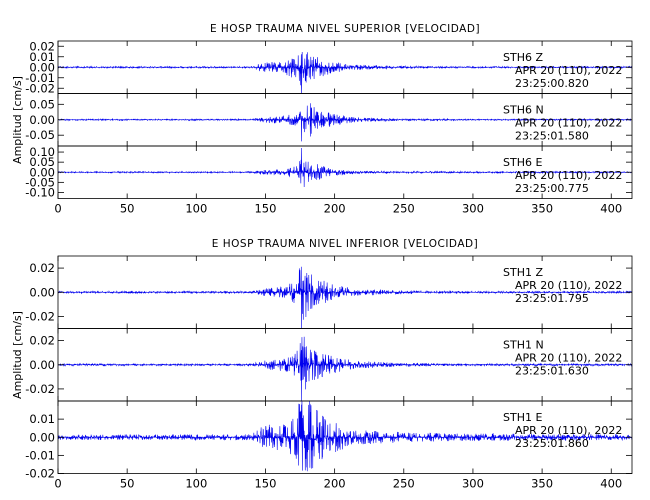  What do you see at coordinates (552, 83) in the screenshot?
I see `time-label: 23:25:00.820` at bounding box center [552, 83].